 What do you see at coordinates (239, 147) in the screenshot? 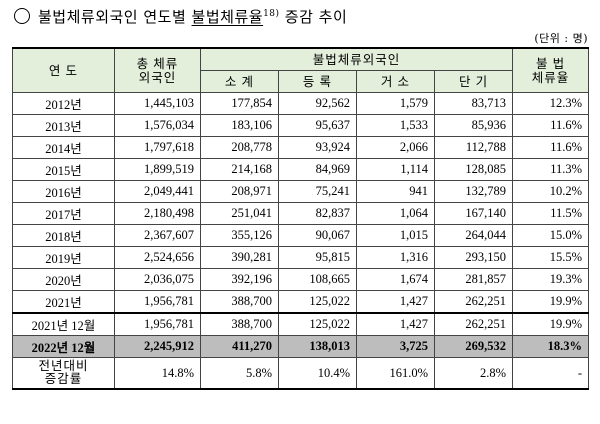
I see `cell-subtotal: 208,778` at bounding box center [239, 147].